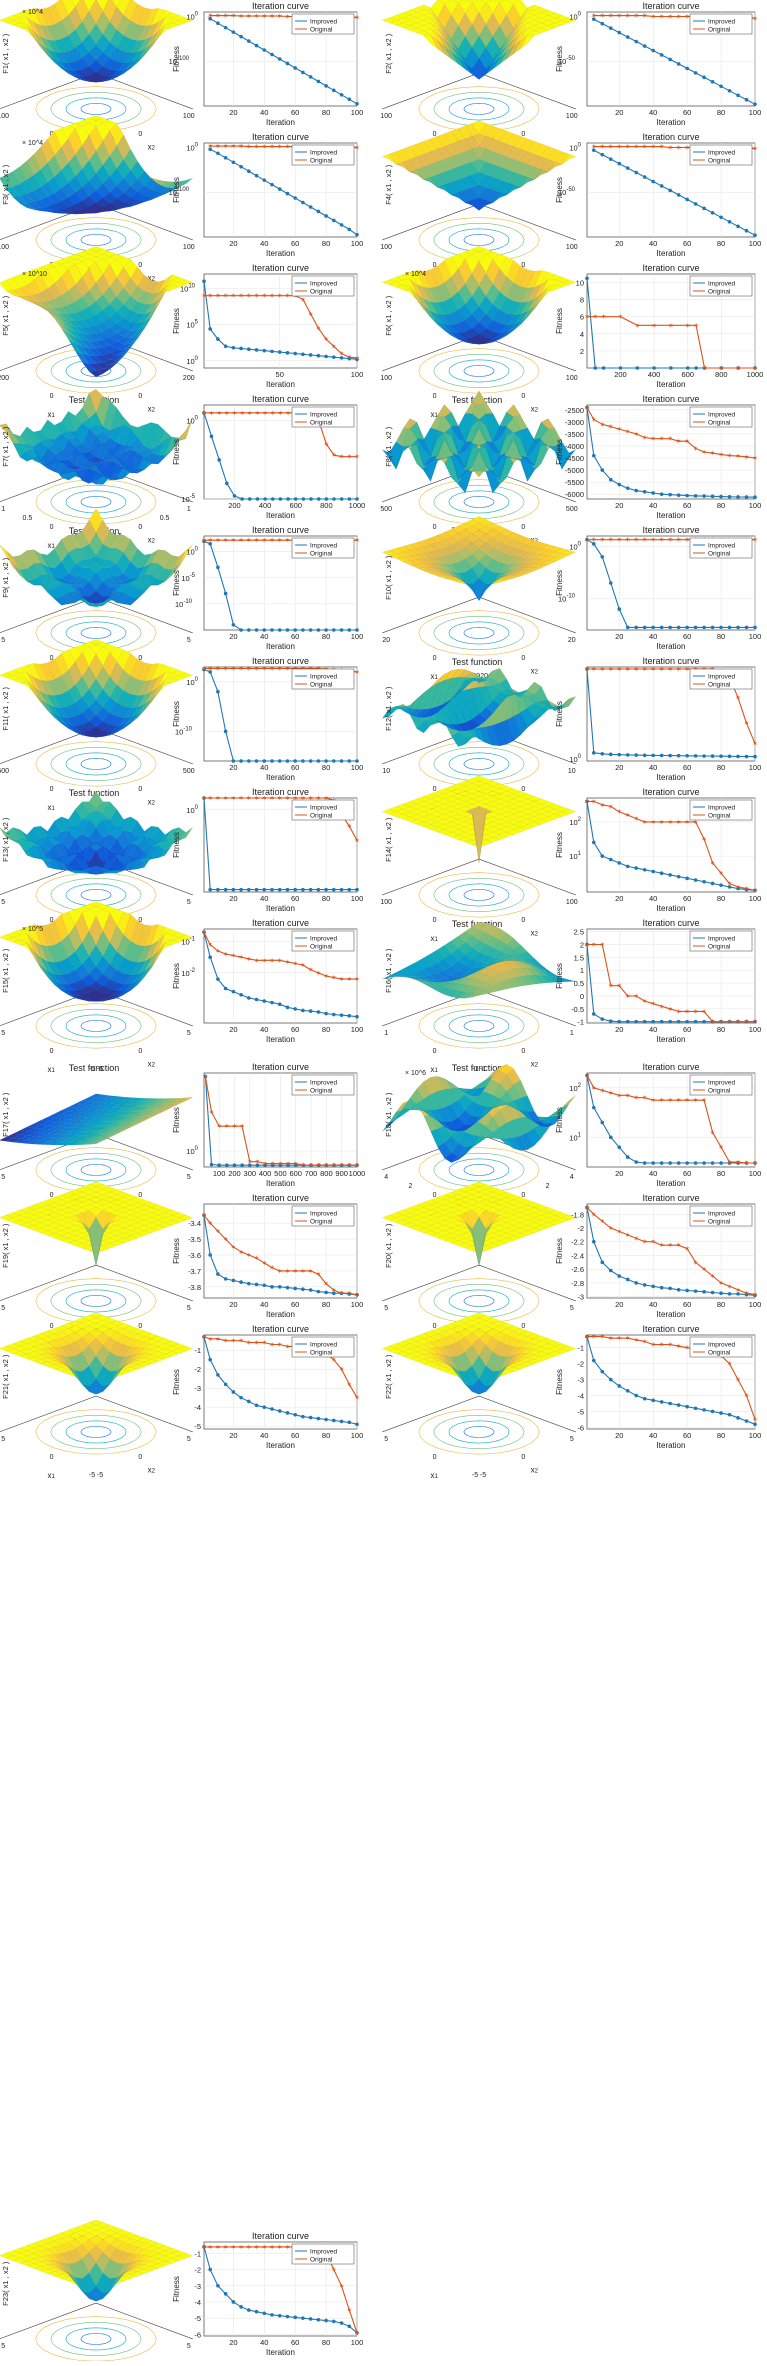  I want to click on axis-x2, so click(430, 222).